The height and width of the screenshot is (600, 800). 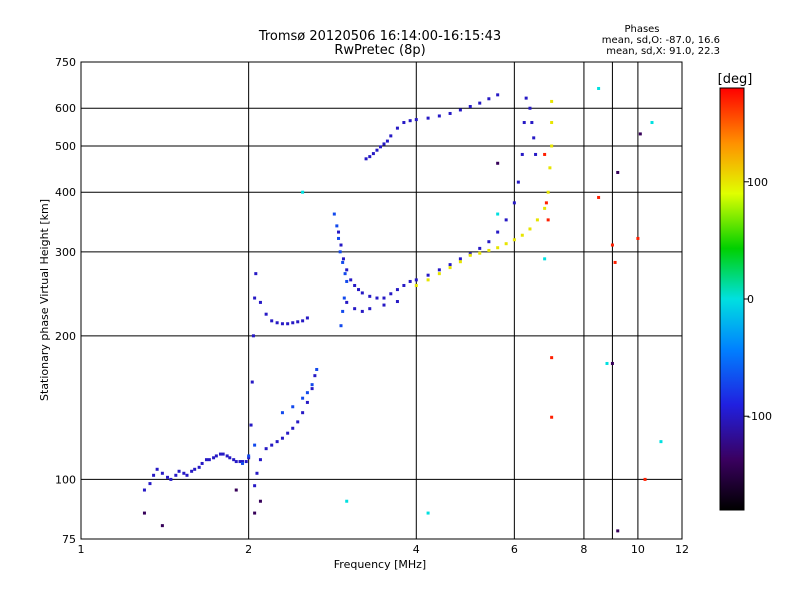 I want to click on colorbar-ticks: 100 0 -100, so click(x=758, y=299).